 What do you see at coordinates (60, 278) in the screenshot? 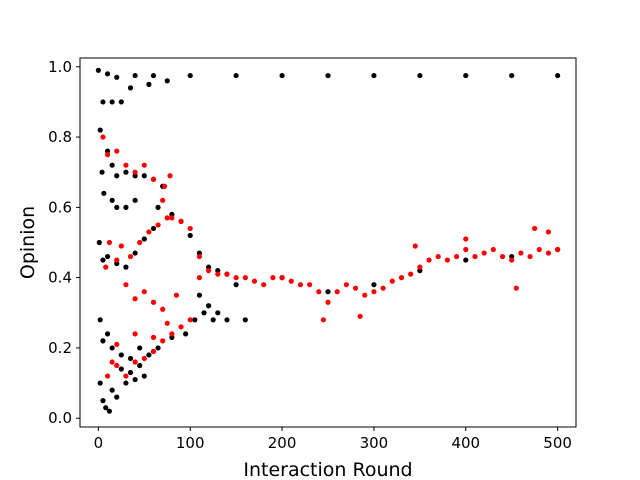
I see `y-tick-label: 0.4` at bounding box center [60, 278].